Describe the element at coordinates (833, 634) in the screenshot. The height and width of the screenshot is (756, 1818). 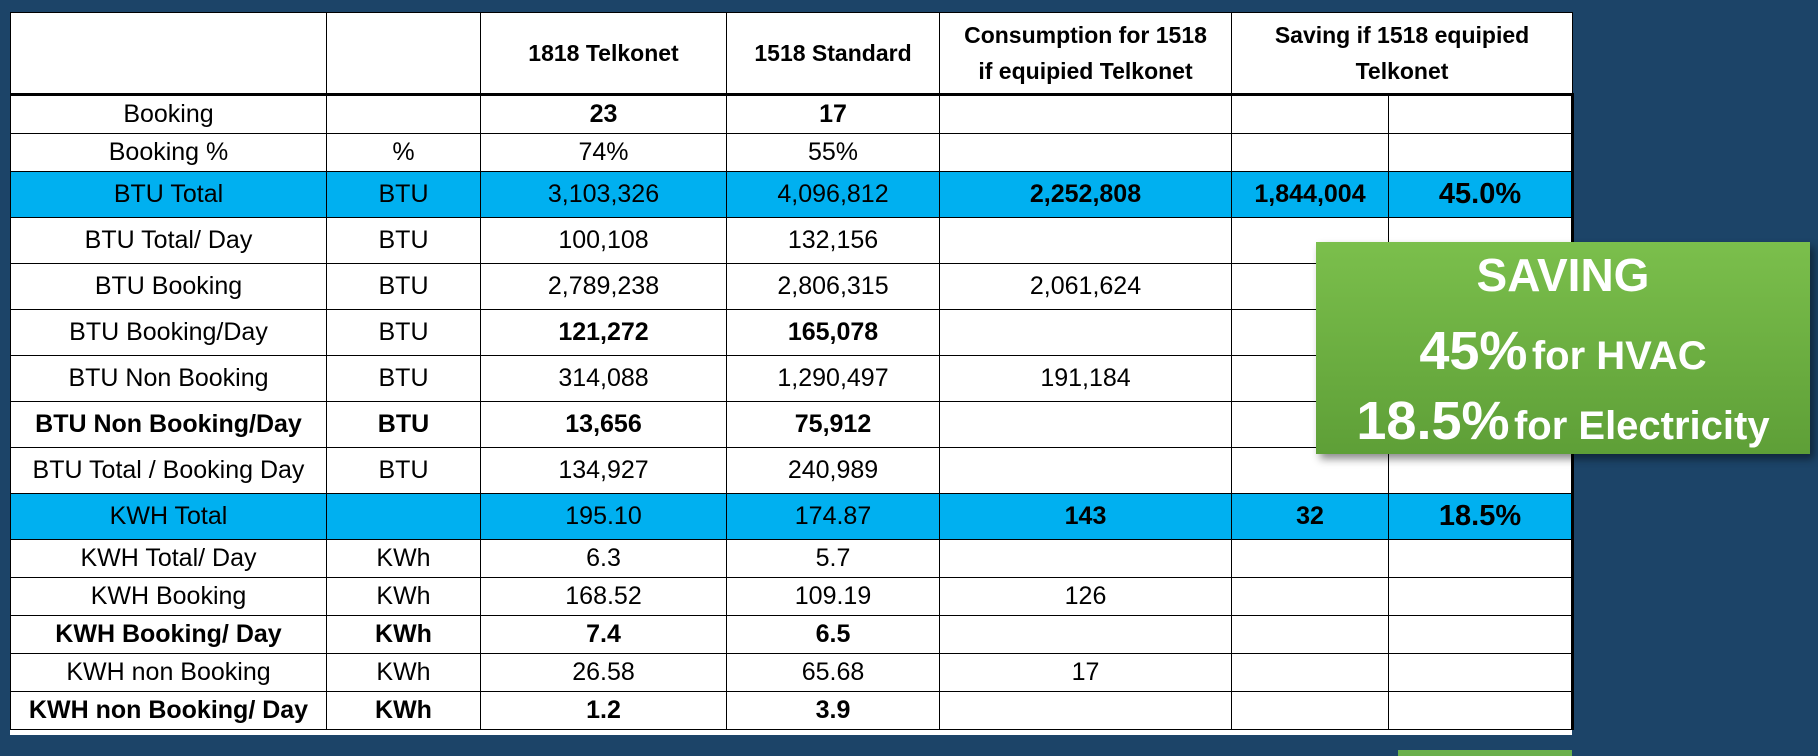
I see `value-1518: 6.5` at that location.